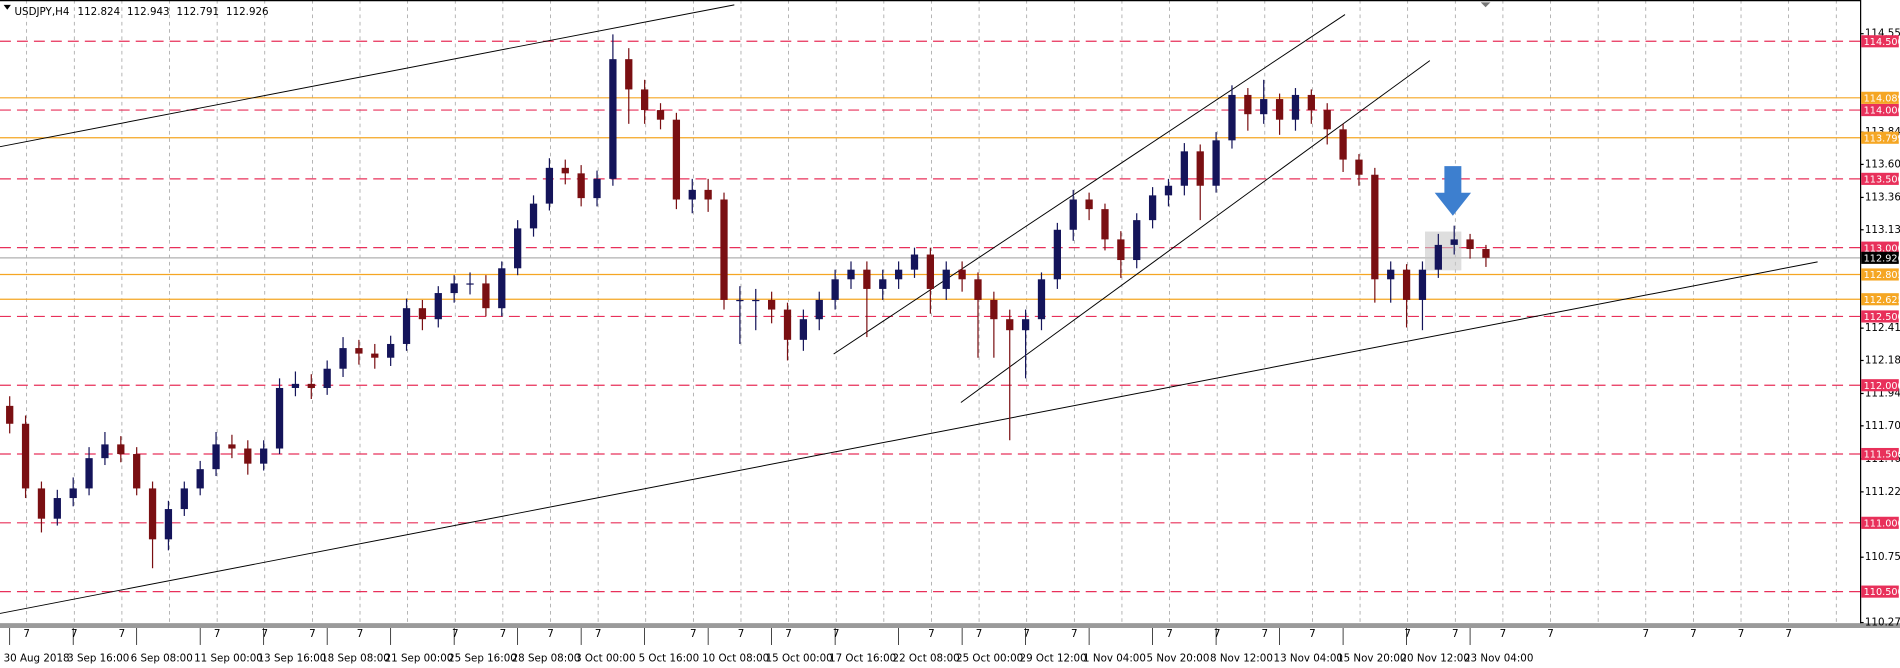 The height and width of the screenshot is (668, 1900). Describe the element at coordinates (1882, 248) in the screenshot. I see `level-label: 113.000` at that location.